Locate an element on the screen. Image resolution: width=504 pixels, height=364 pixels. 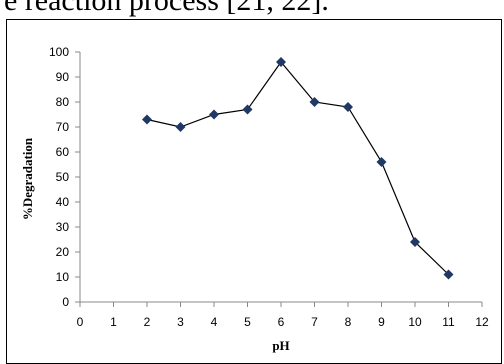
x-tick-label: 4 is located at coordinates (214, 322).